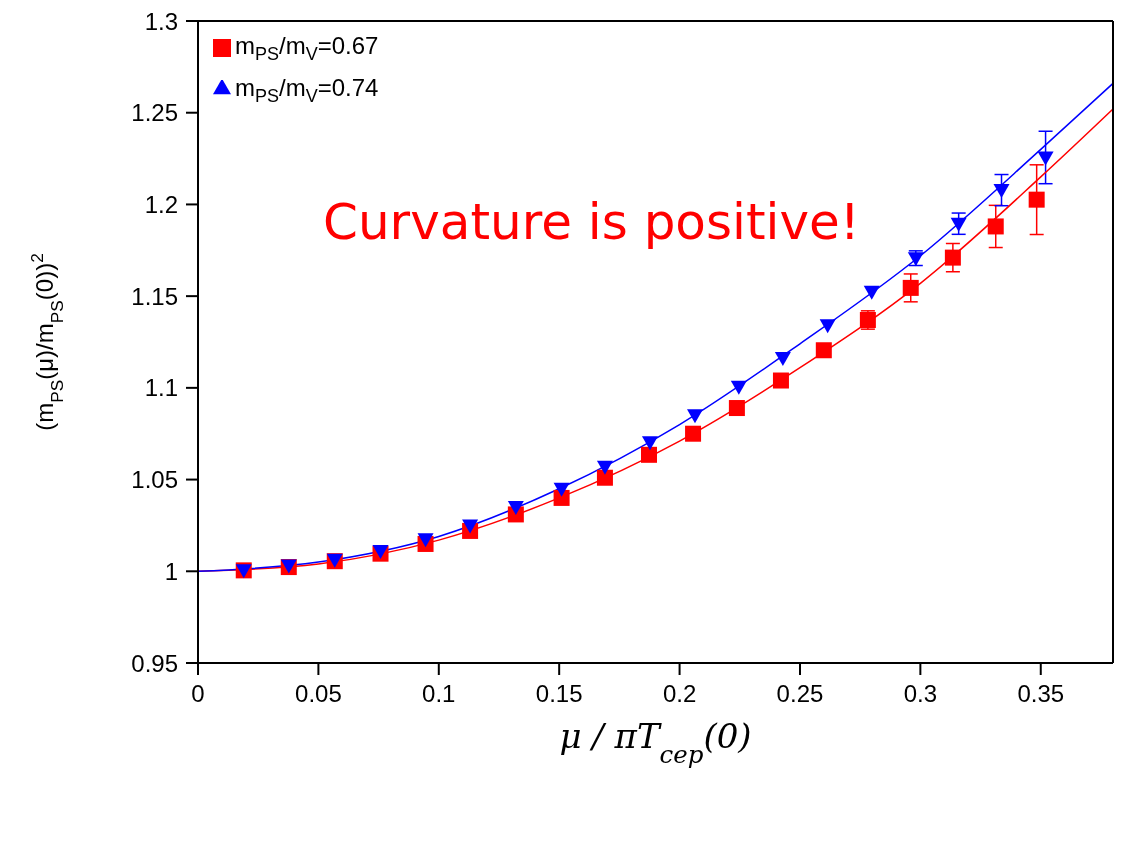 The height and width of the screenshot is (842, 1130). What do you see at coordinates (154, 113) in the screenshot?
I see `y-tick-label: 1.25` at bounding box center [154, 113].